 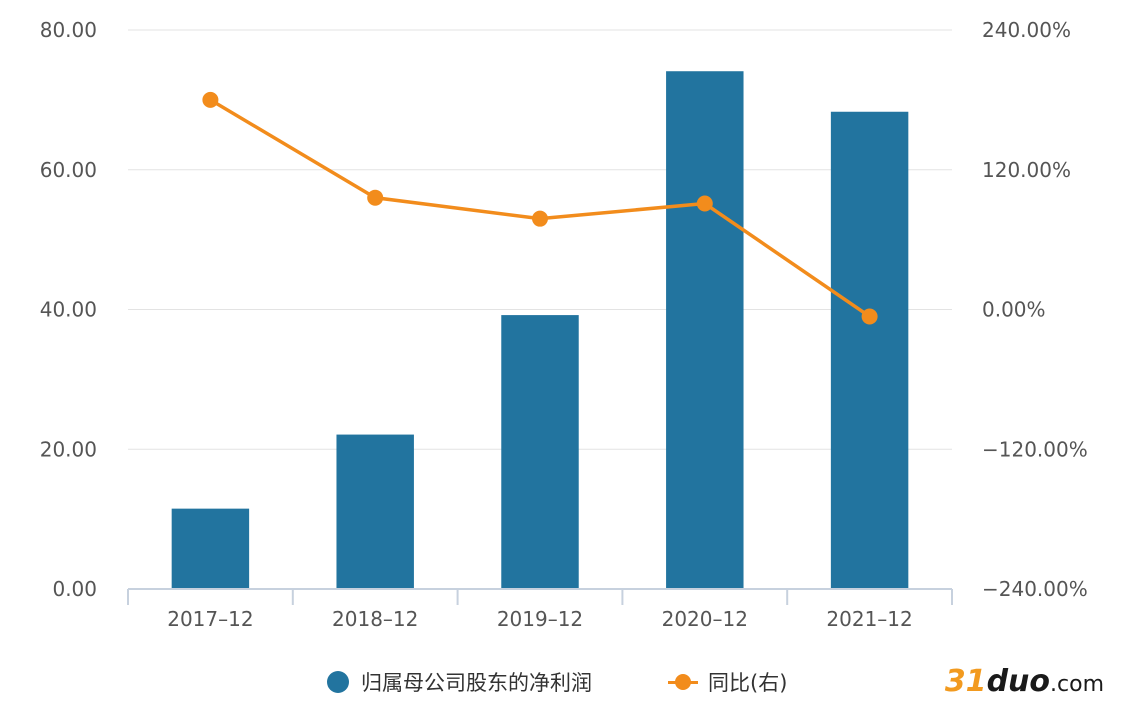 What do you see at coordinates (68, 449) in the screenshot?
I see `left-tick-label: 20.00` at bounding box center [68, 449].